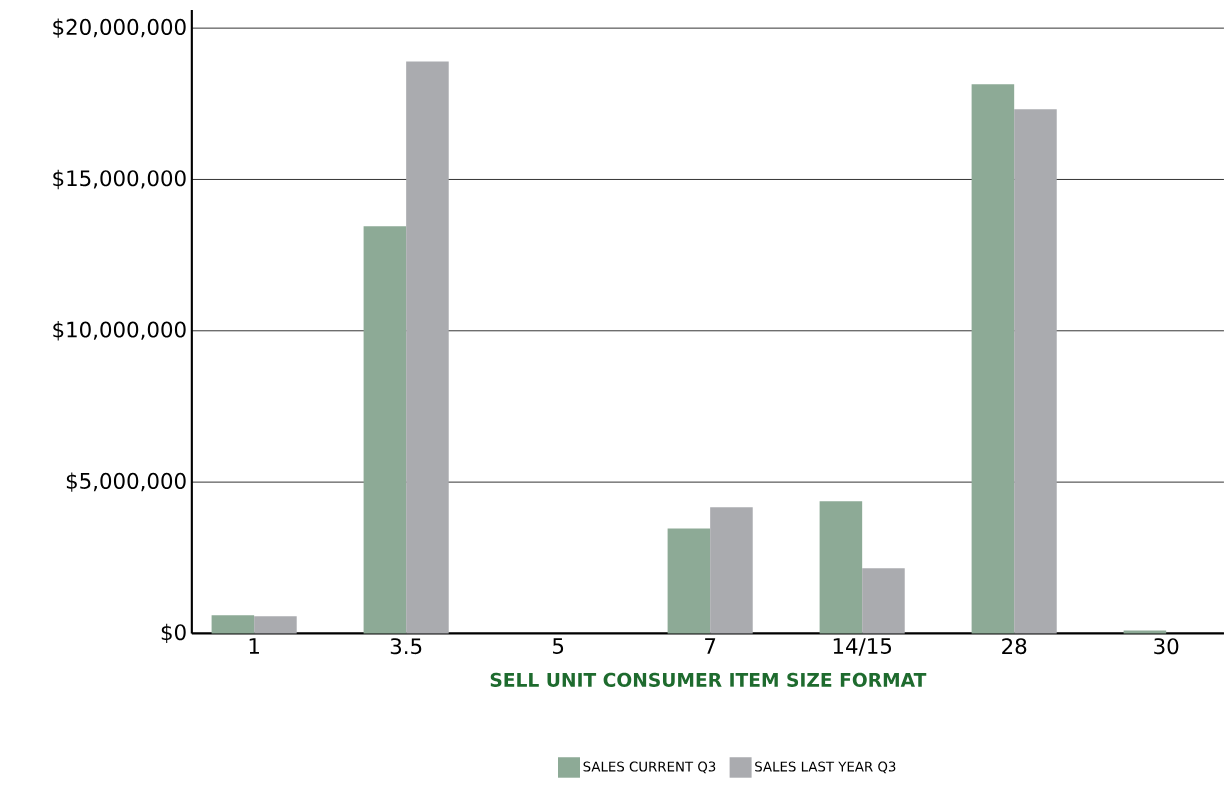  I want to click on x-tick-label: 14/15, so click(862, 646).